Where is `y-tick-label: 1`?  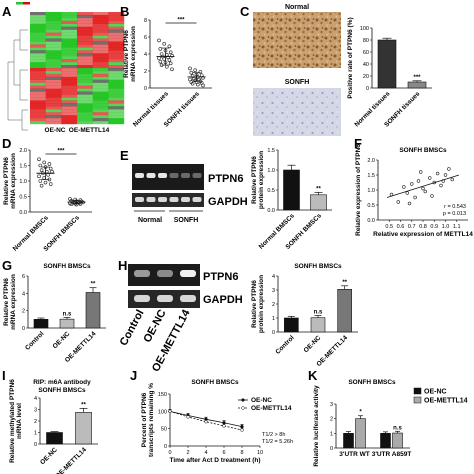 y-tick-label: 1 is located at coordinates (35, 434).